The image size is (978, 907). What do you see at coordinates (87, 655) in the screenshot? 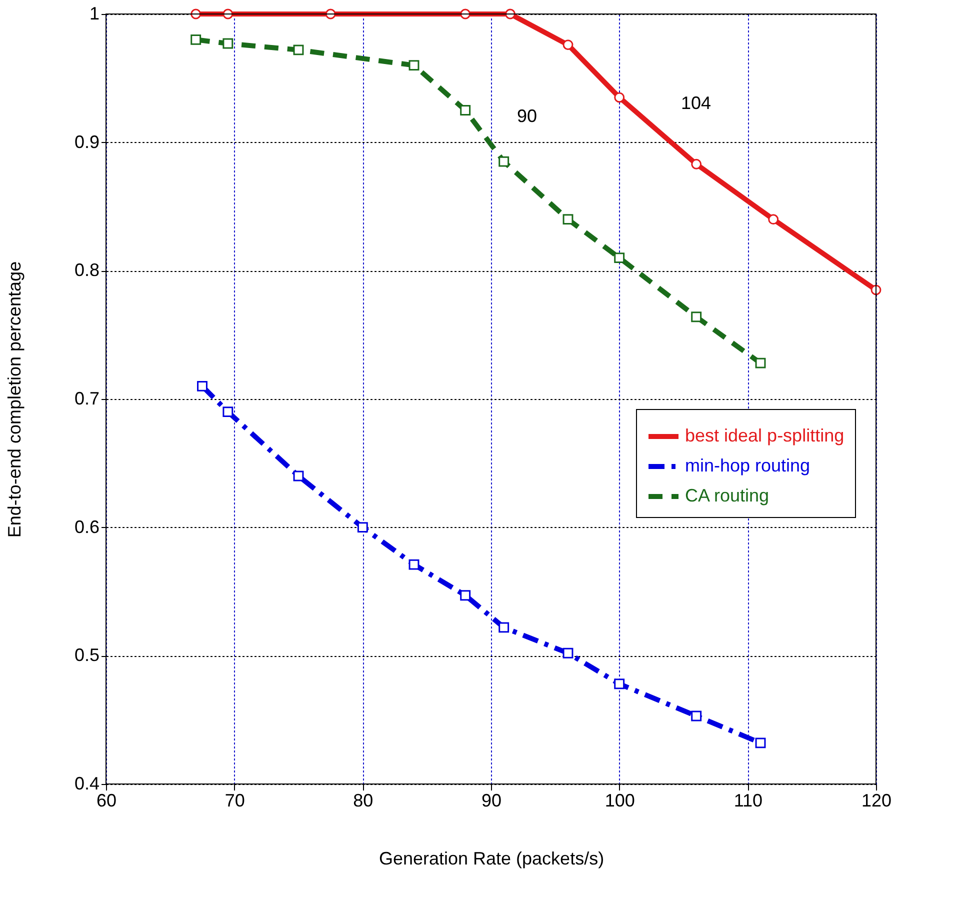
I see `y-tick-label: 0.5` at bounding box center [87, 655].